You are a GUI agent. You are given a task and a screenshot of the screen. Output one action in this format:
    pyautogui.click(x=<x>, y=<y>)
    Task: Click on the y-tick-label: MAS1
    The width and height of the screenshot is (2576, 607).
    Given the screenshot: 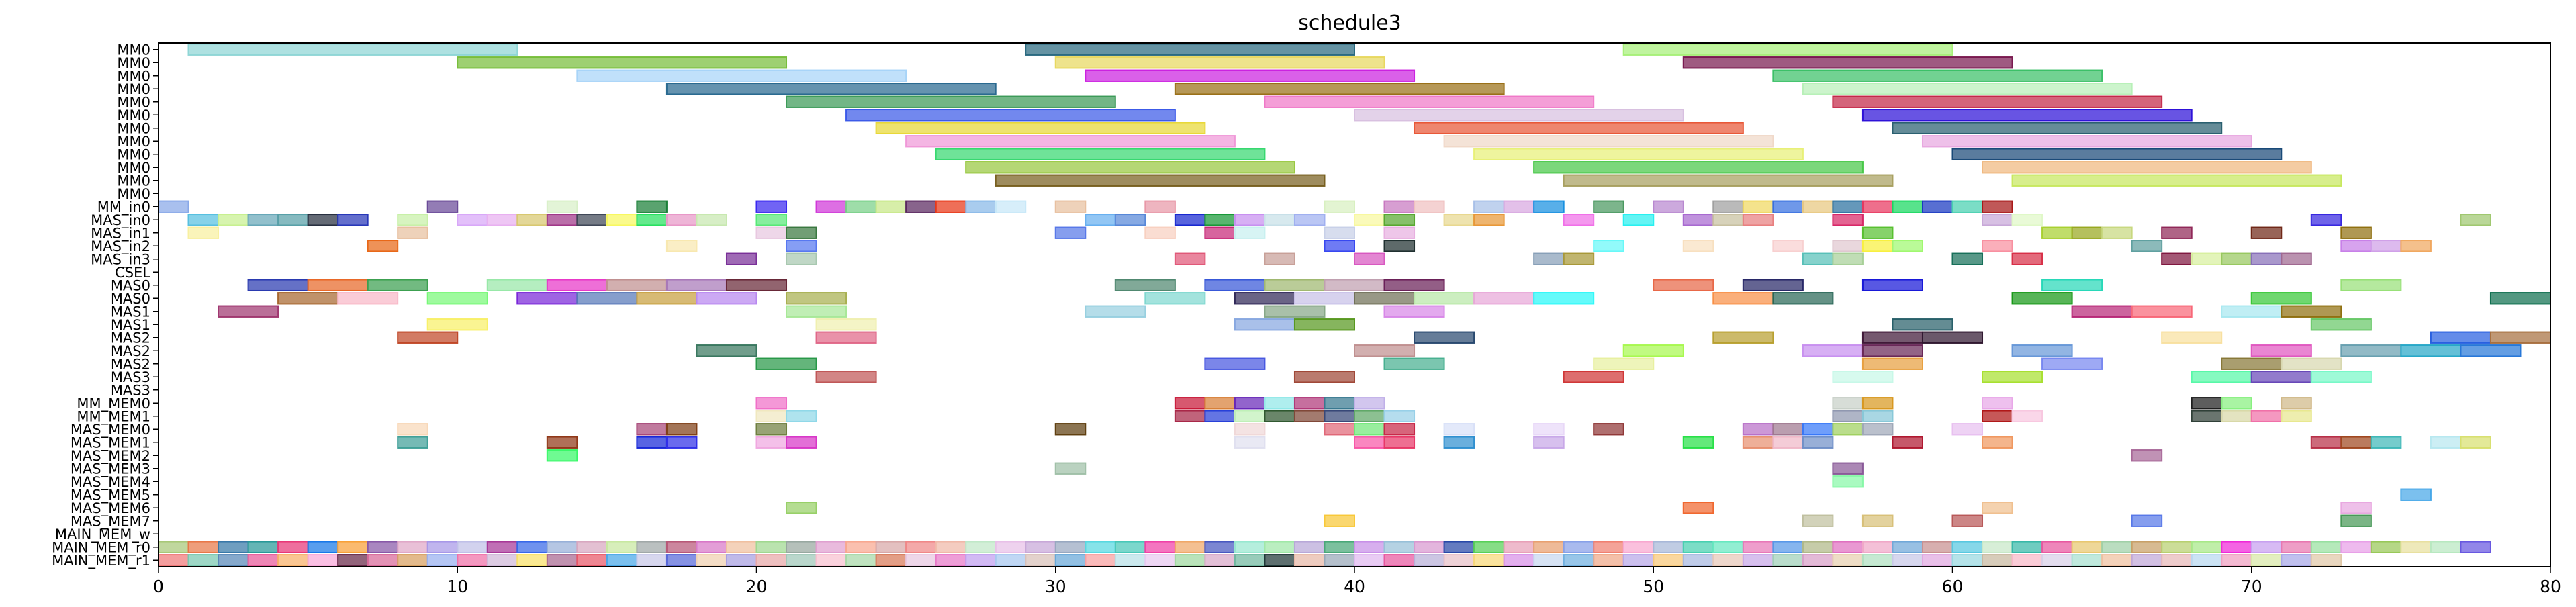 What is the action you would take?
    pyautogui.click(x=130, y=325)
    